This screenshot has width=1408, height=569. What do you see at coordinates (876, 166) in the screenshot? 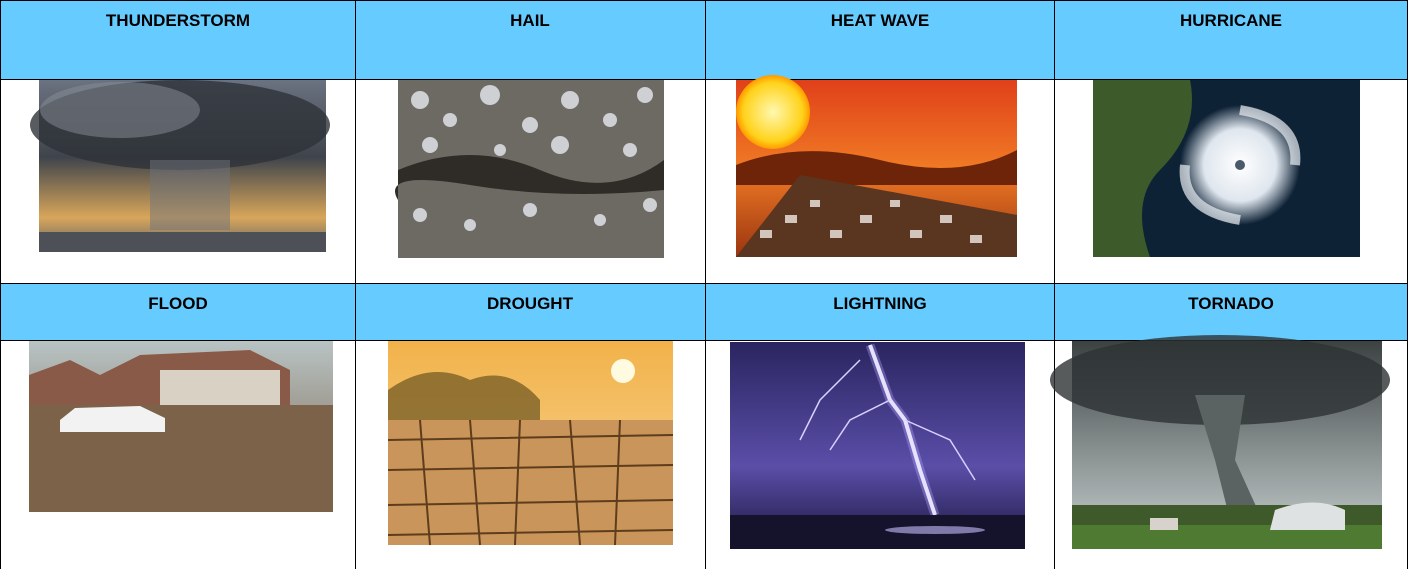
I see `heat-wave-image` at bounding box center [876, 166].